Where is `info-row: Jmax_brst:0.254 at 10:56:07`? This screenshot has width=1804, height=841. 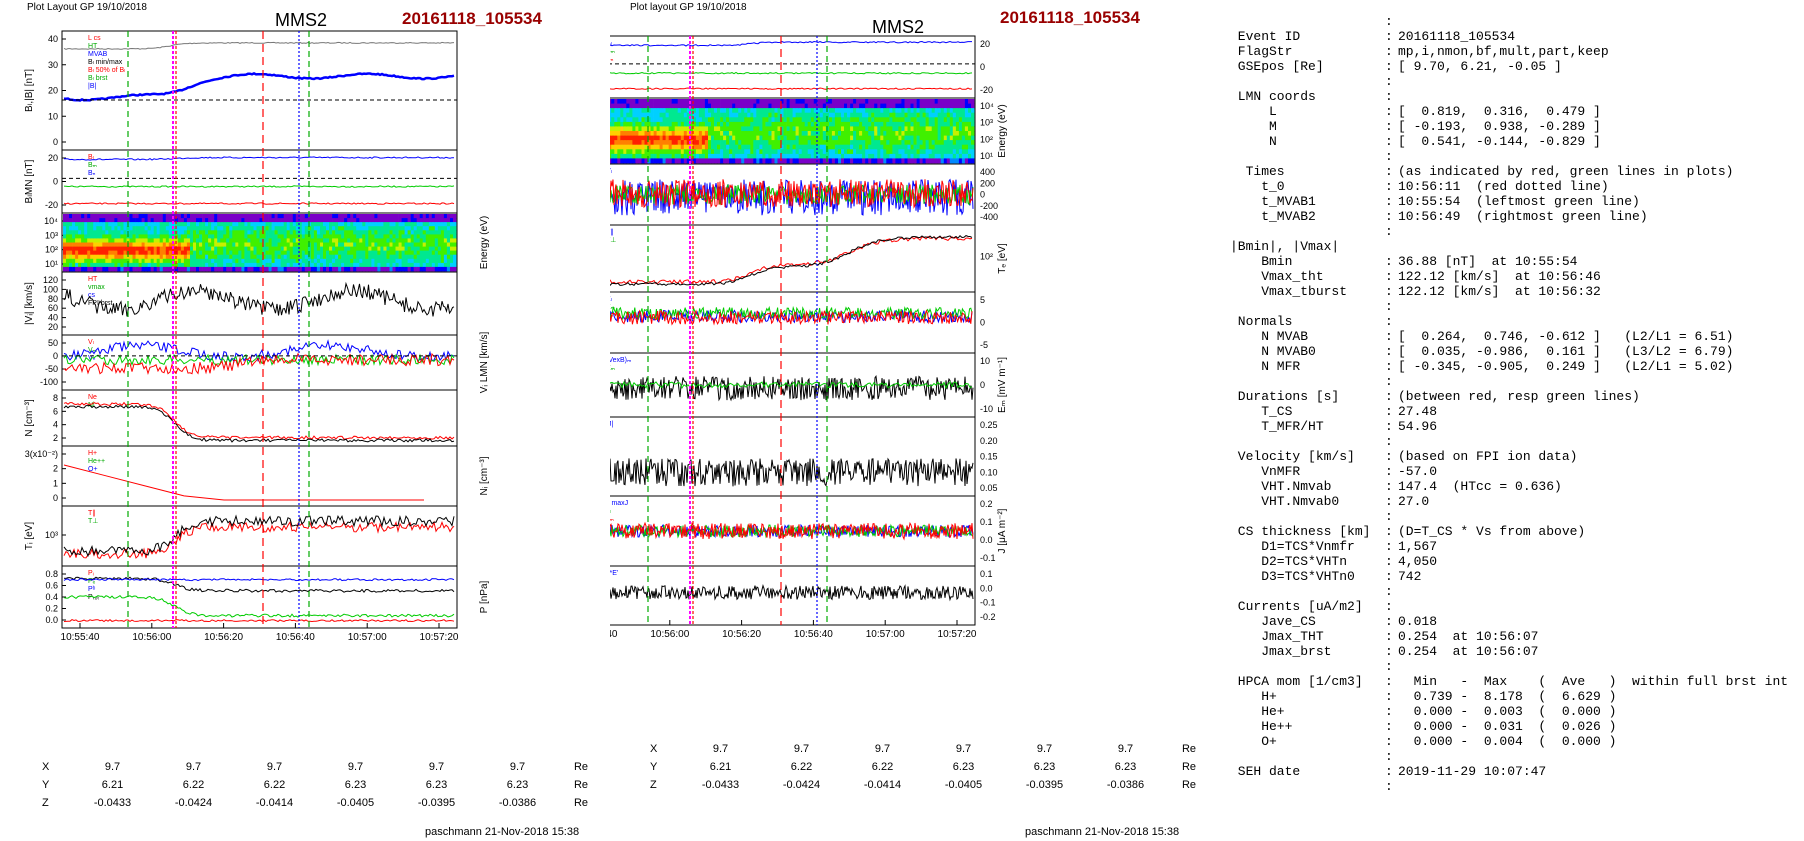
info-row: Jmax_brst:0.254 at 10:56:07 is located at coordinates (1515, 651).